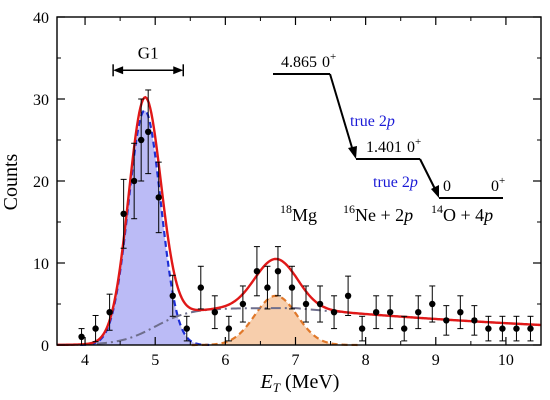 The height and width of the screenshot is (400, 550). What do you see at coordinates (45, 346) in the screenshot?
I see `y-tick-label: 0` at bounding box center [45, 346].